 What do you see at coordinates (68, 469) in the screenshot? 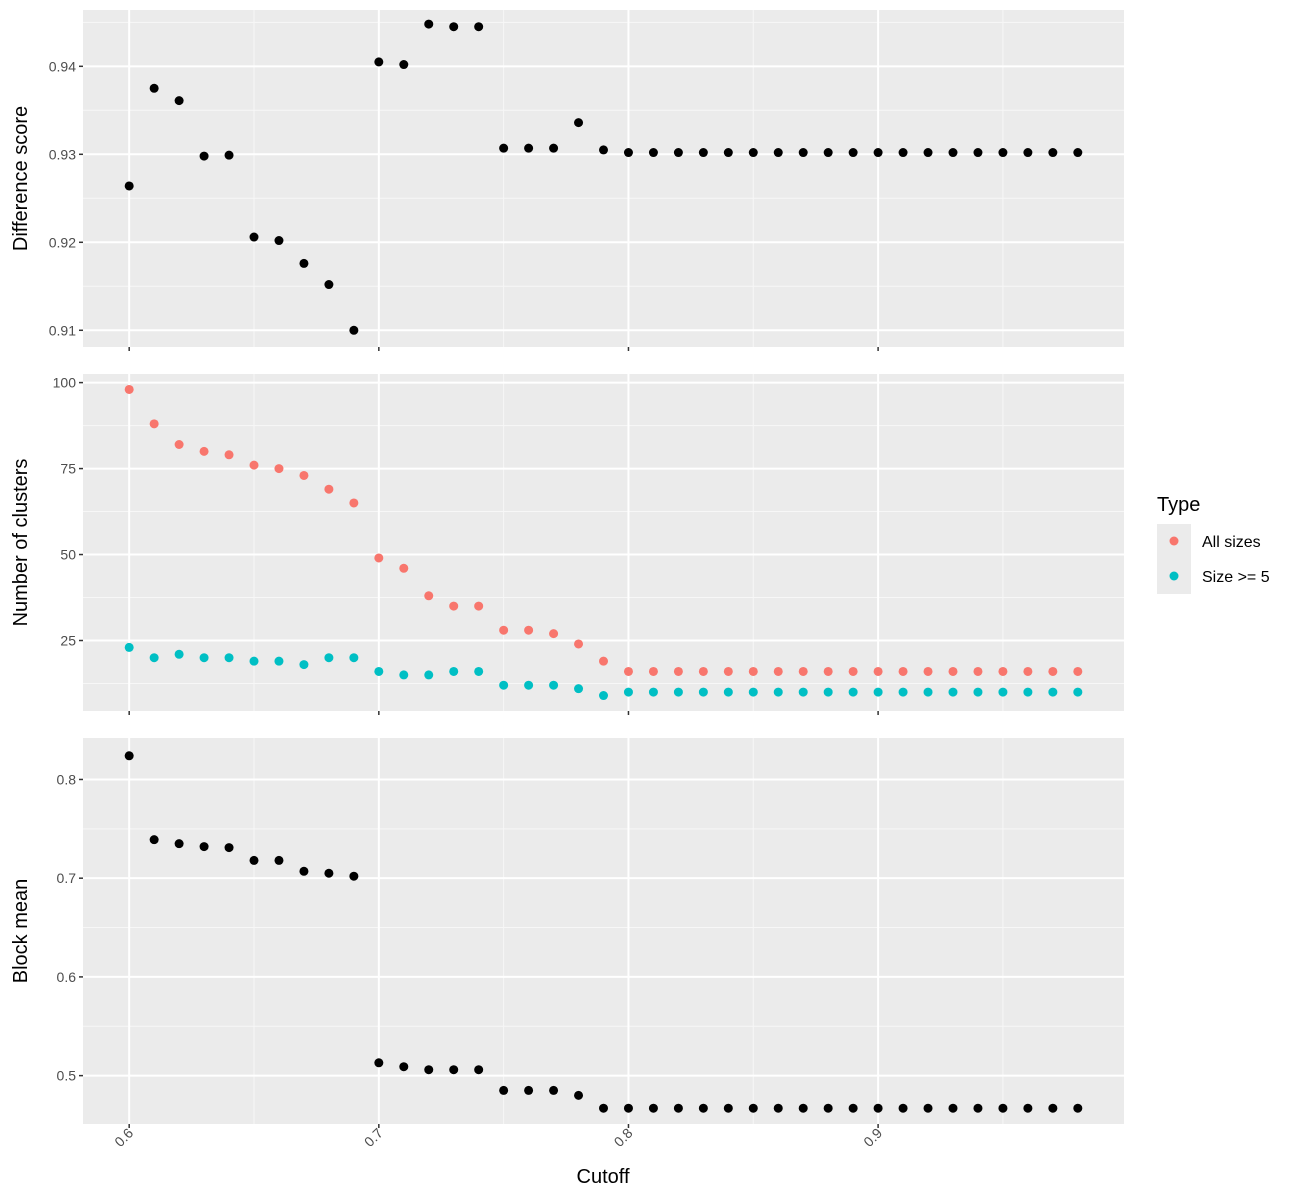
I see `y-tick-label: 75` at bounding box center [68, 469].